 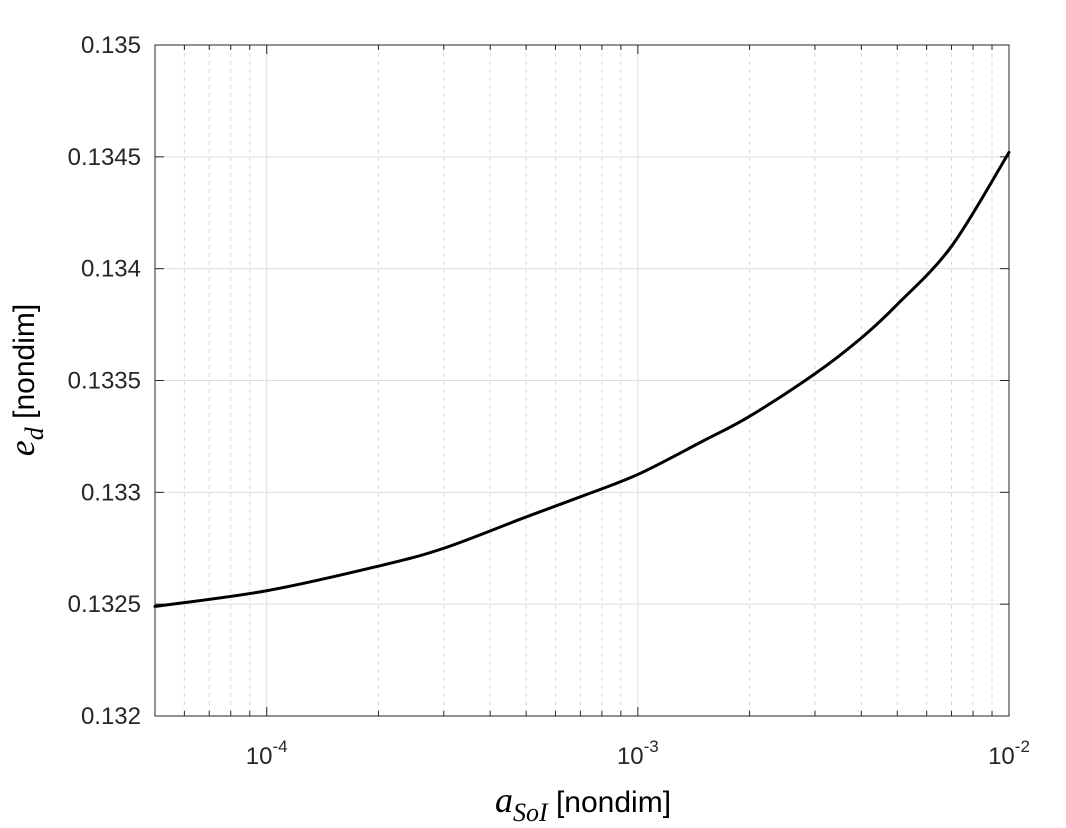 I want to click on x-tick-label-exponent: -2, so click(x=1022, y=746).